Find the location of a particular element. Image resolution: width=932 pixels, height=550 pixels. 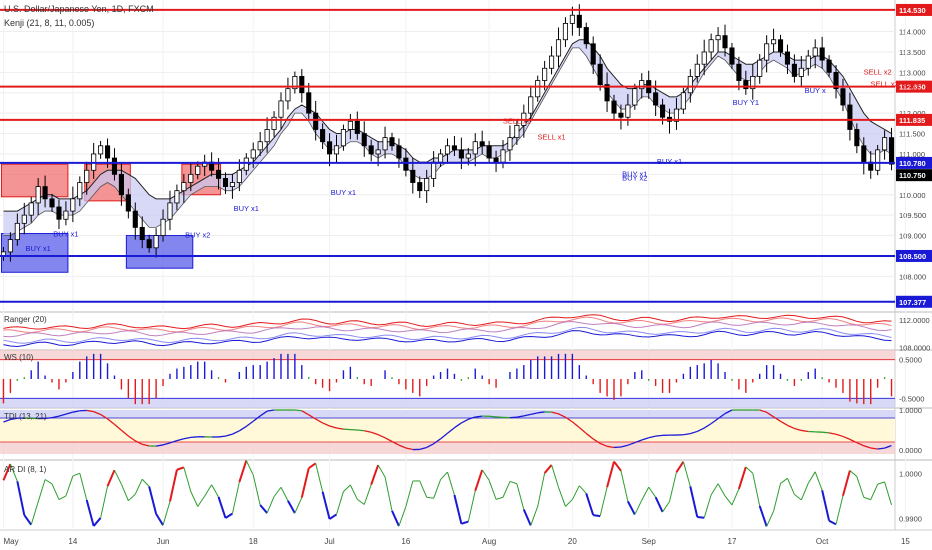

x-tick-label: 20 is located at coordinates (572, 541).